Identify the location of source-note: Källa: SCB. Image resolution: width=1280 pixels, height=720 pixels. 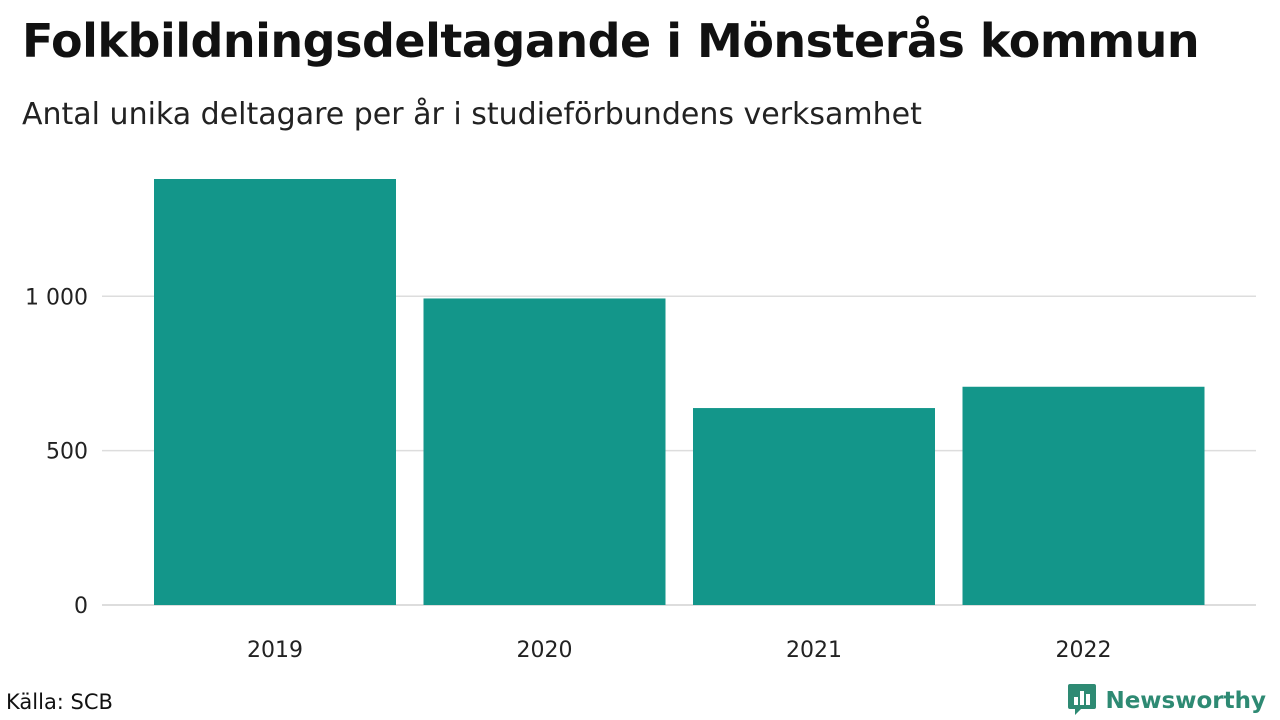
(59, 702).